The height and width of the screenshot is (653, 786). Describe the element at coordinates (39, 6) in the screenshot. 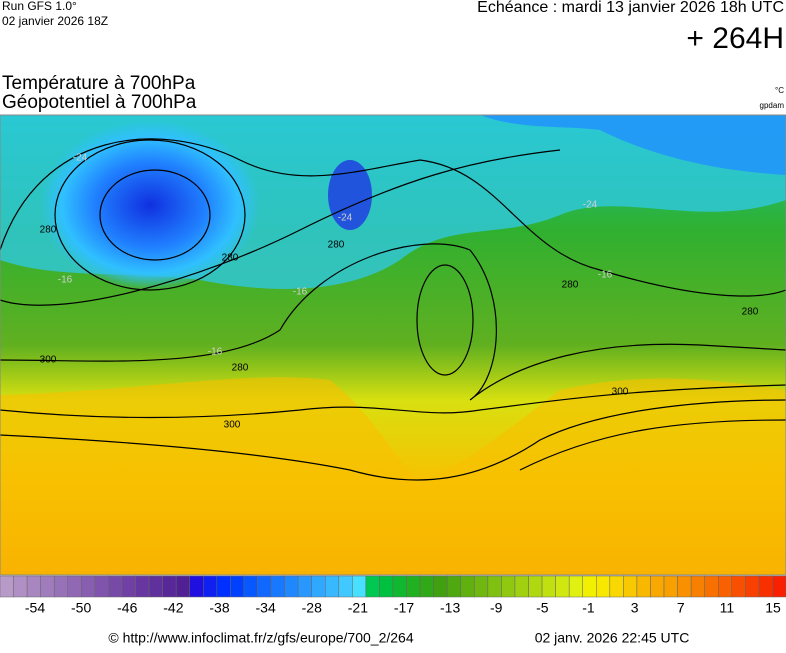

I see `run: Run GFS 1.0°` at that location.